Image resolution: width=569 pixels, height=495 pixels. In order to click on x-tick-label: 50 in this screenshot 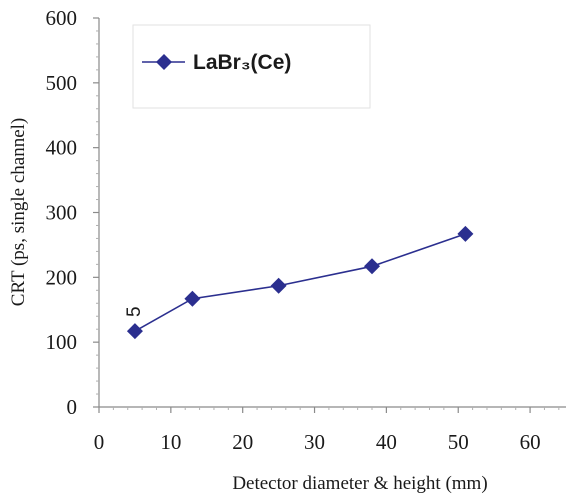, I will do `click(458, 442)`.